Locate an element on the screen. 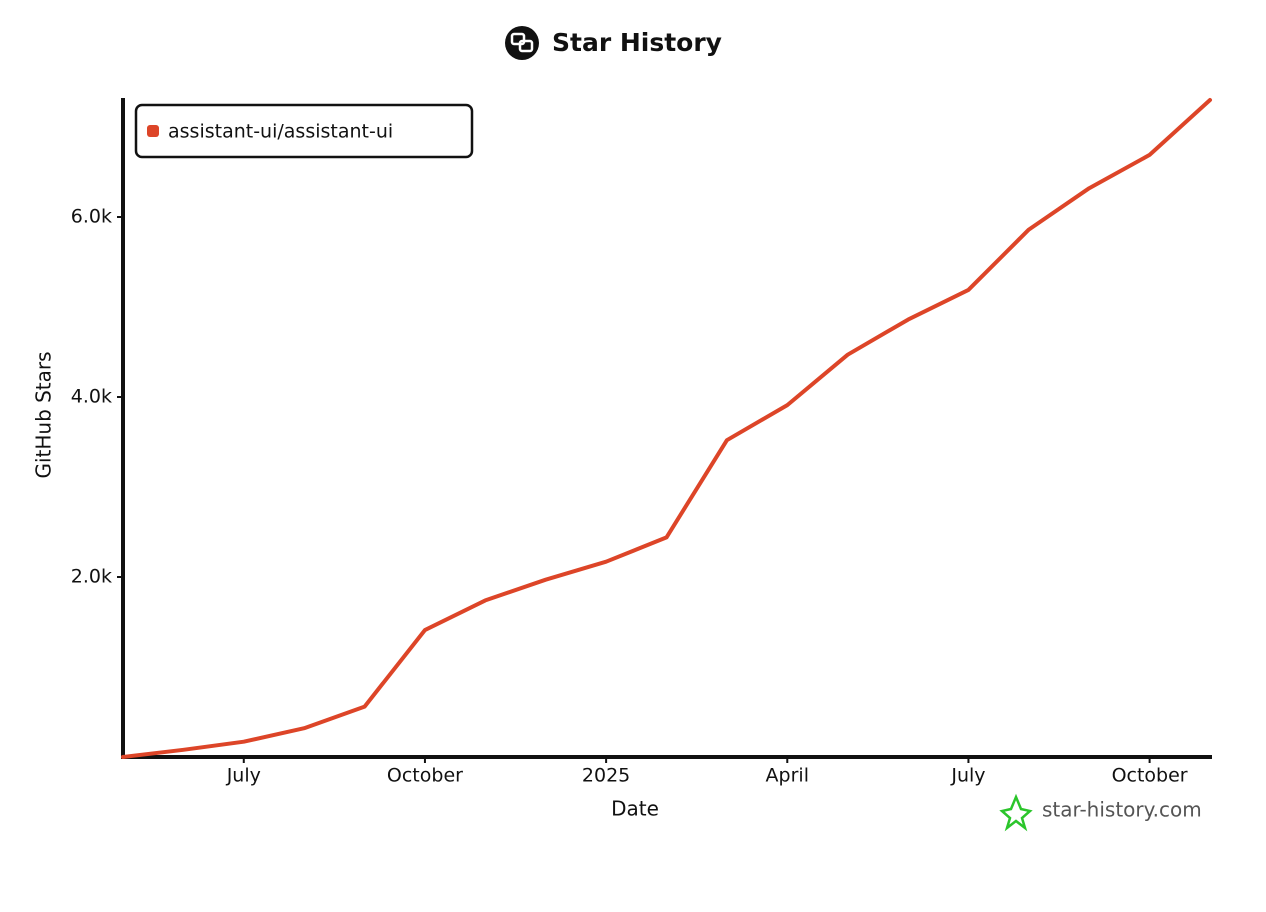 This screenshot has width=1266, height=912. legend-label: assistant-ui/assistant-ui is located at coordinates (280, 132).